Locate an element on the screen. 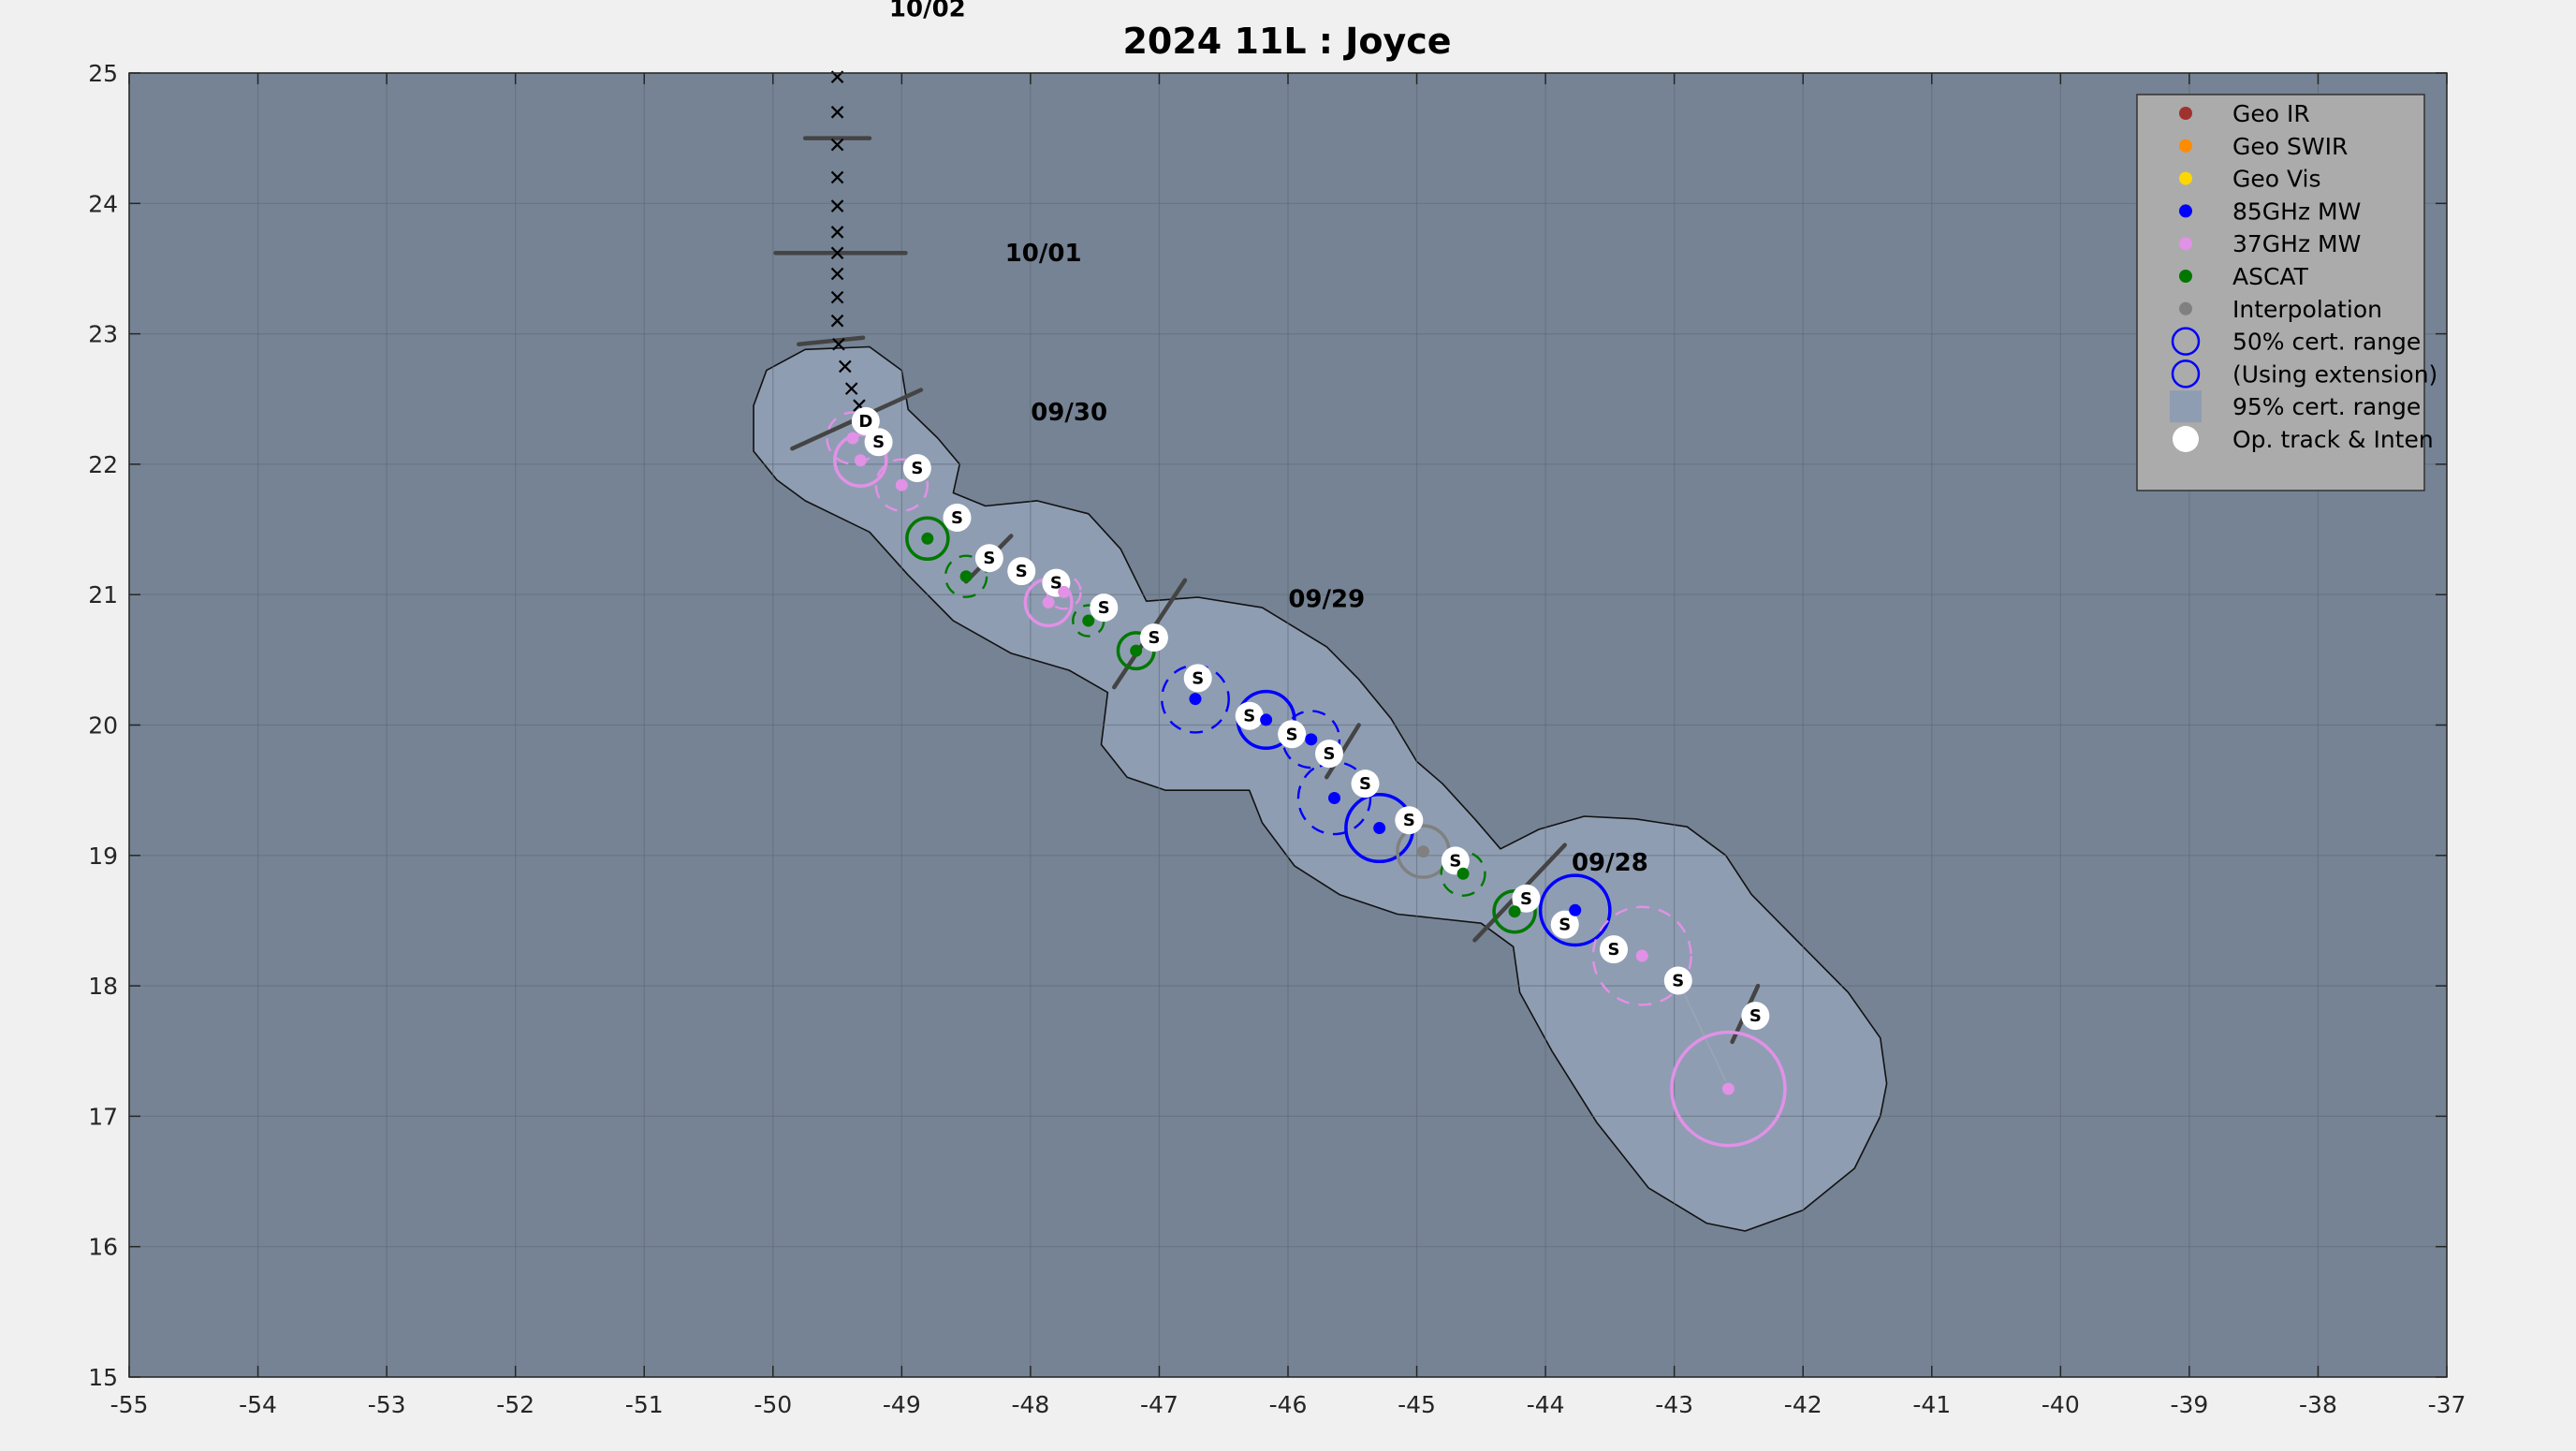 This screenshot has height=1451, width=2576. x-tick-label: -46 is located at coordinates (1288, 1404).